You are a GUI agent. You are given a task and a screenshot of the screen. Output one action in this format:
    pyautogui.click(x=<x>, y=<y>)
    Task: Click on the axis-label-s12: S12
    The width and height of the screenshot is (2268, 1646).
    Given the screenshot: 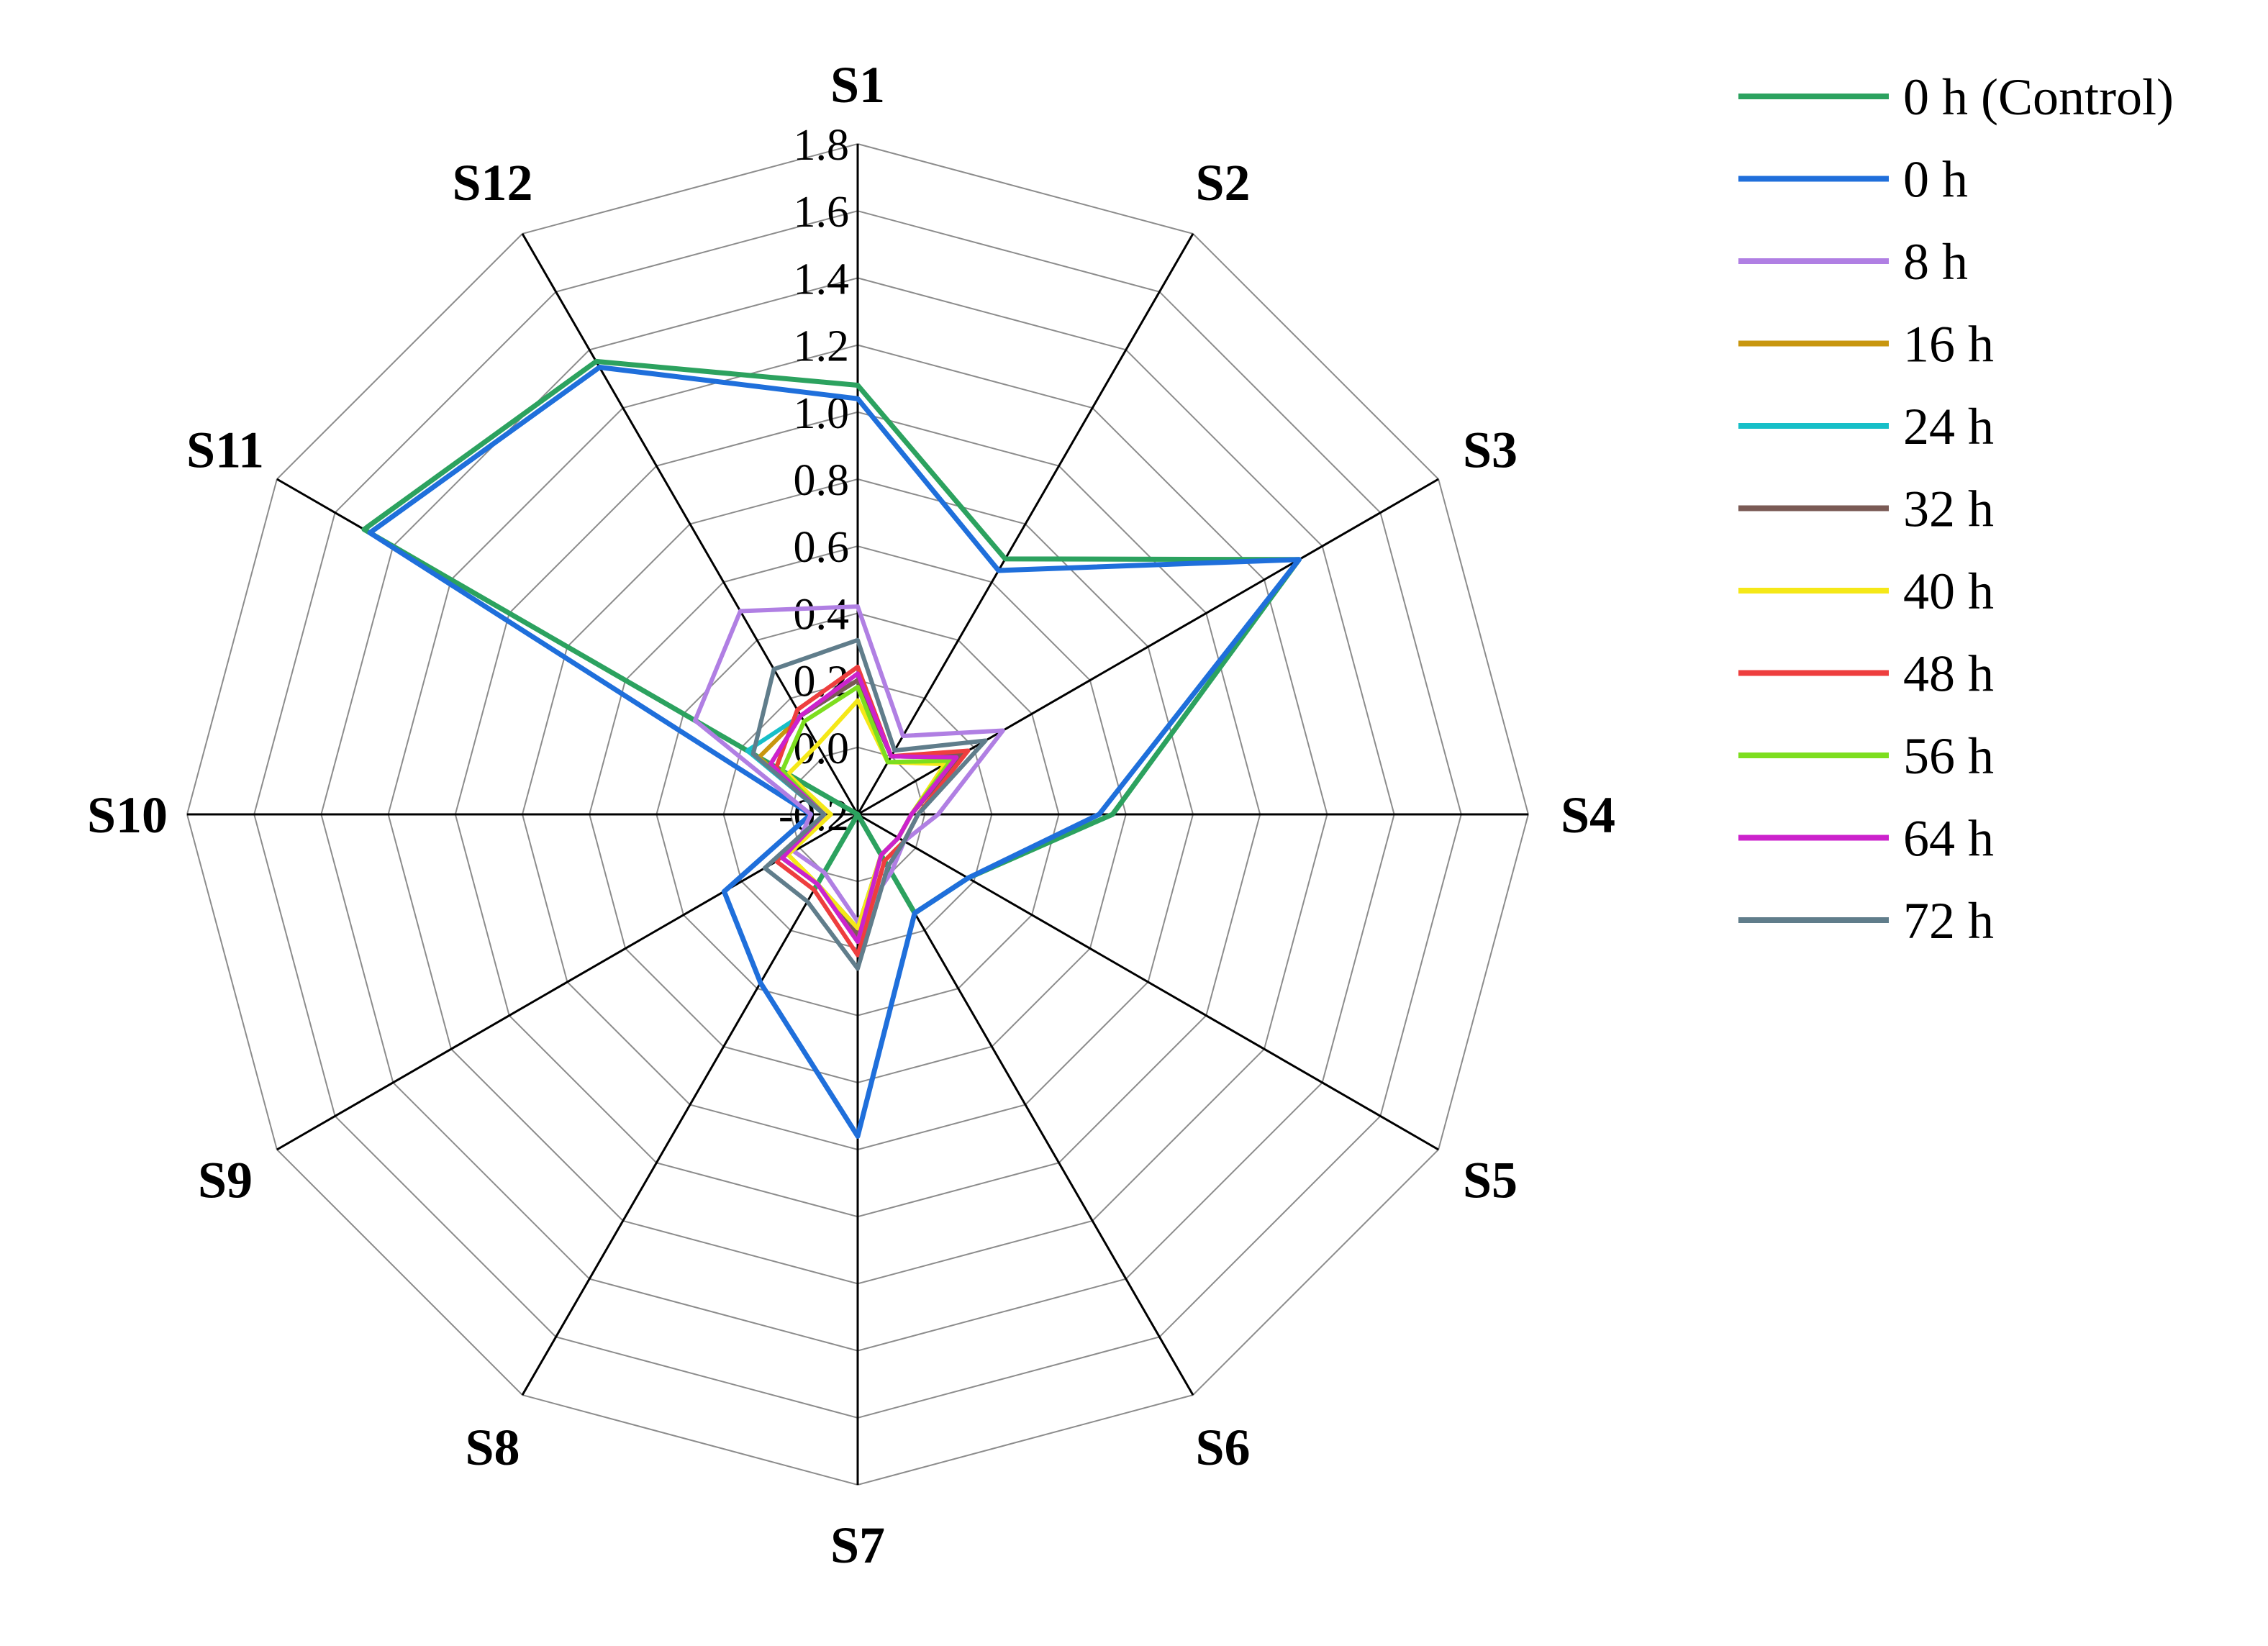 What is the action you would take?
    pyautogui.click(x=492, y=183)
    